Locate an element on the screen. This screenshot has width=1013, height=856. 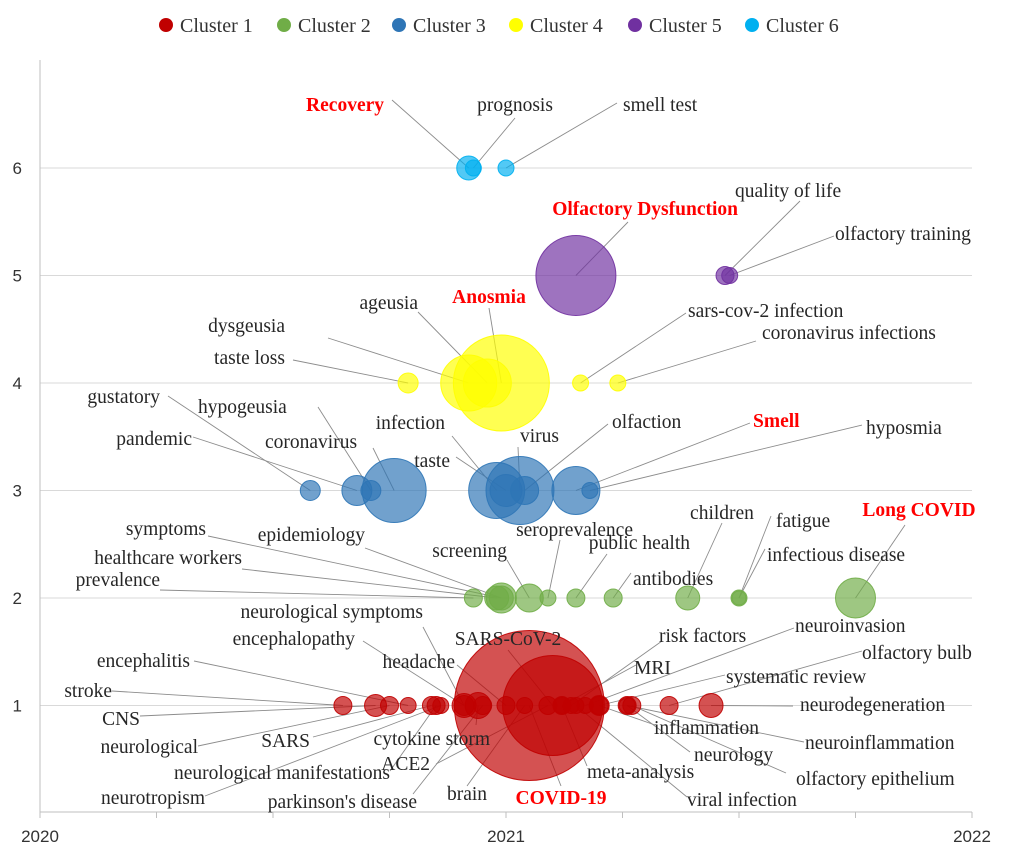
bubble-olfactory-training is located at coordinates (730, 275).